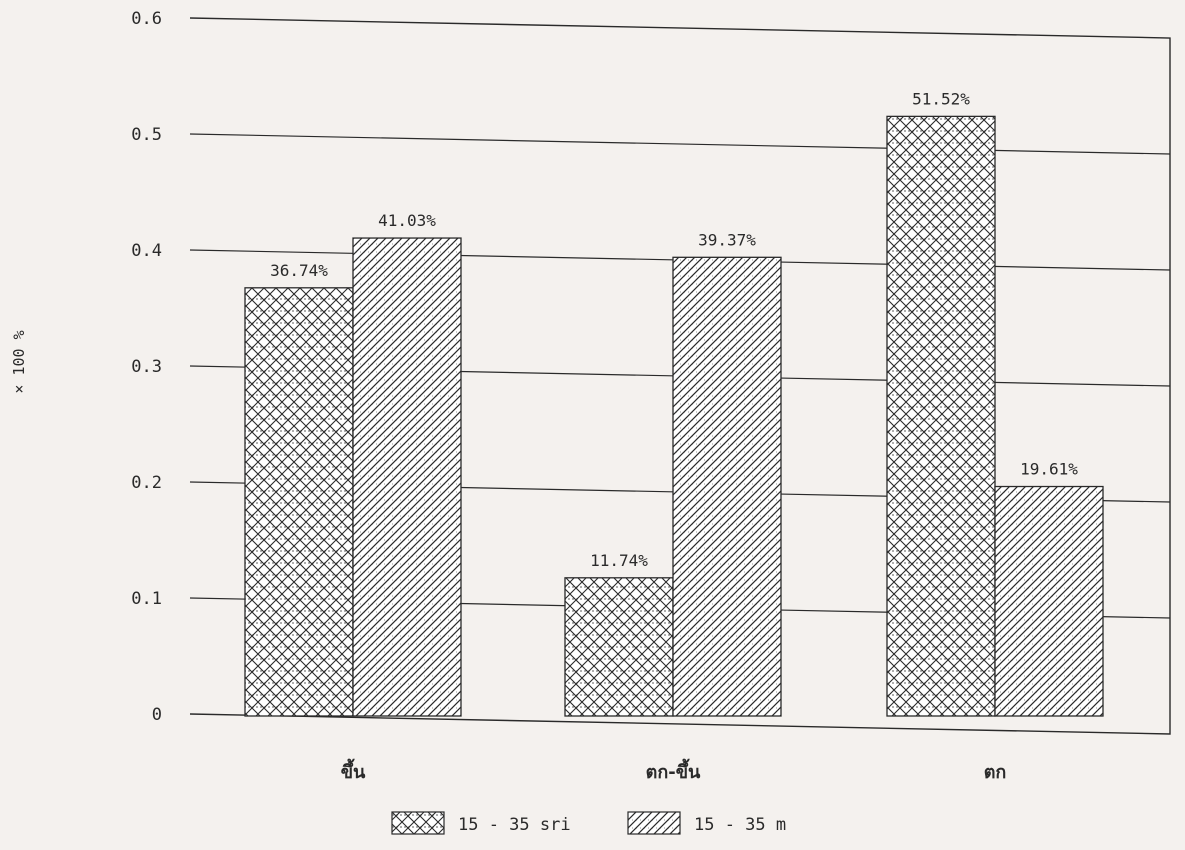  I want to click on y-tick-label: 0.5, so click(146, 135).